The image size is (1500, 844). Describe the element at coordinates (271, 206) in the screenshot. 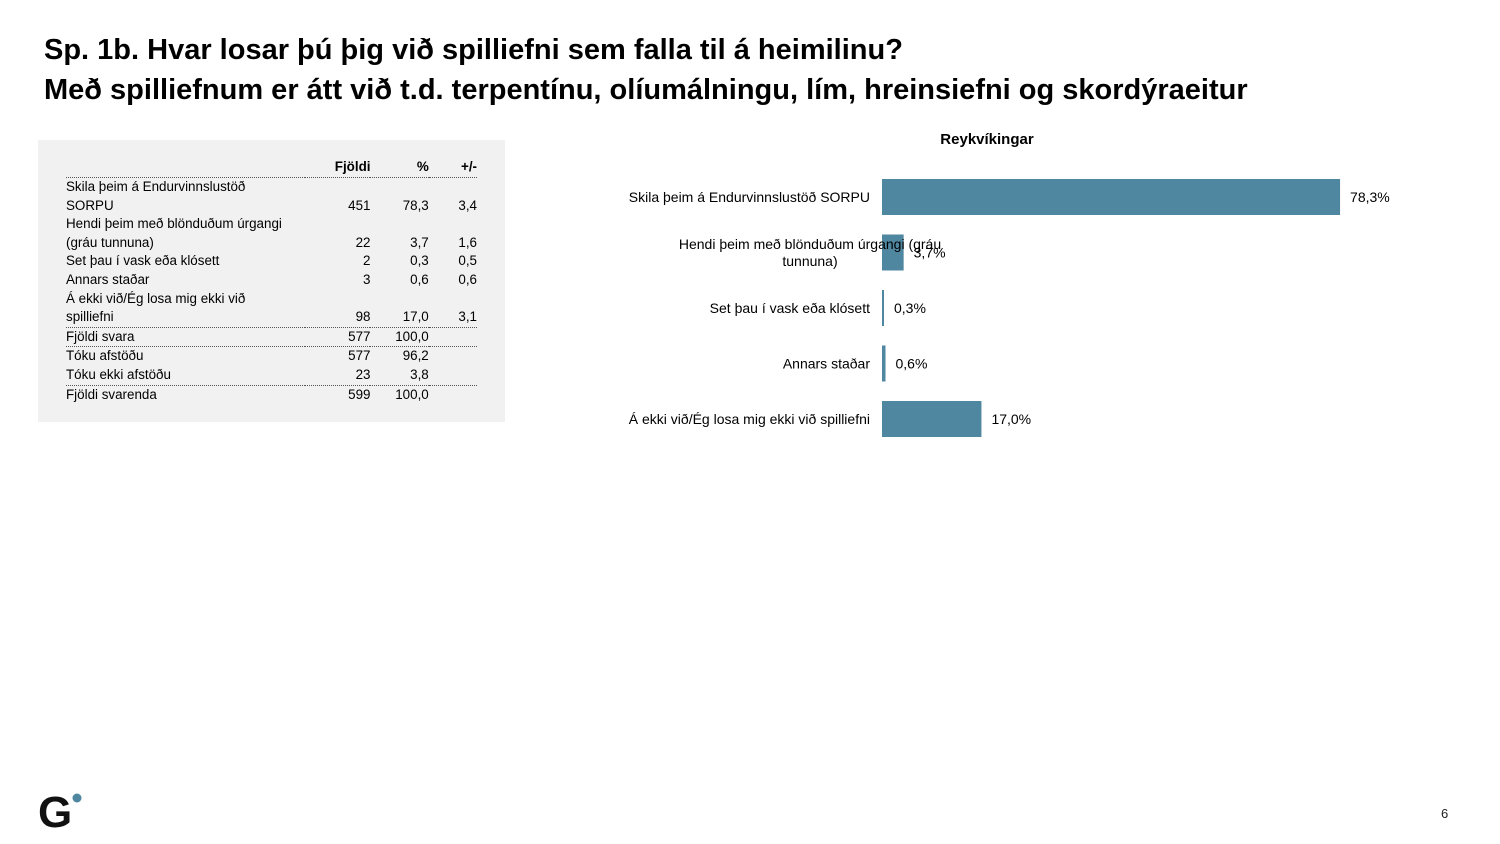

I see `table-row: SORPU 451 78,3 3,4` at that location.